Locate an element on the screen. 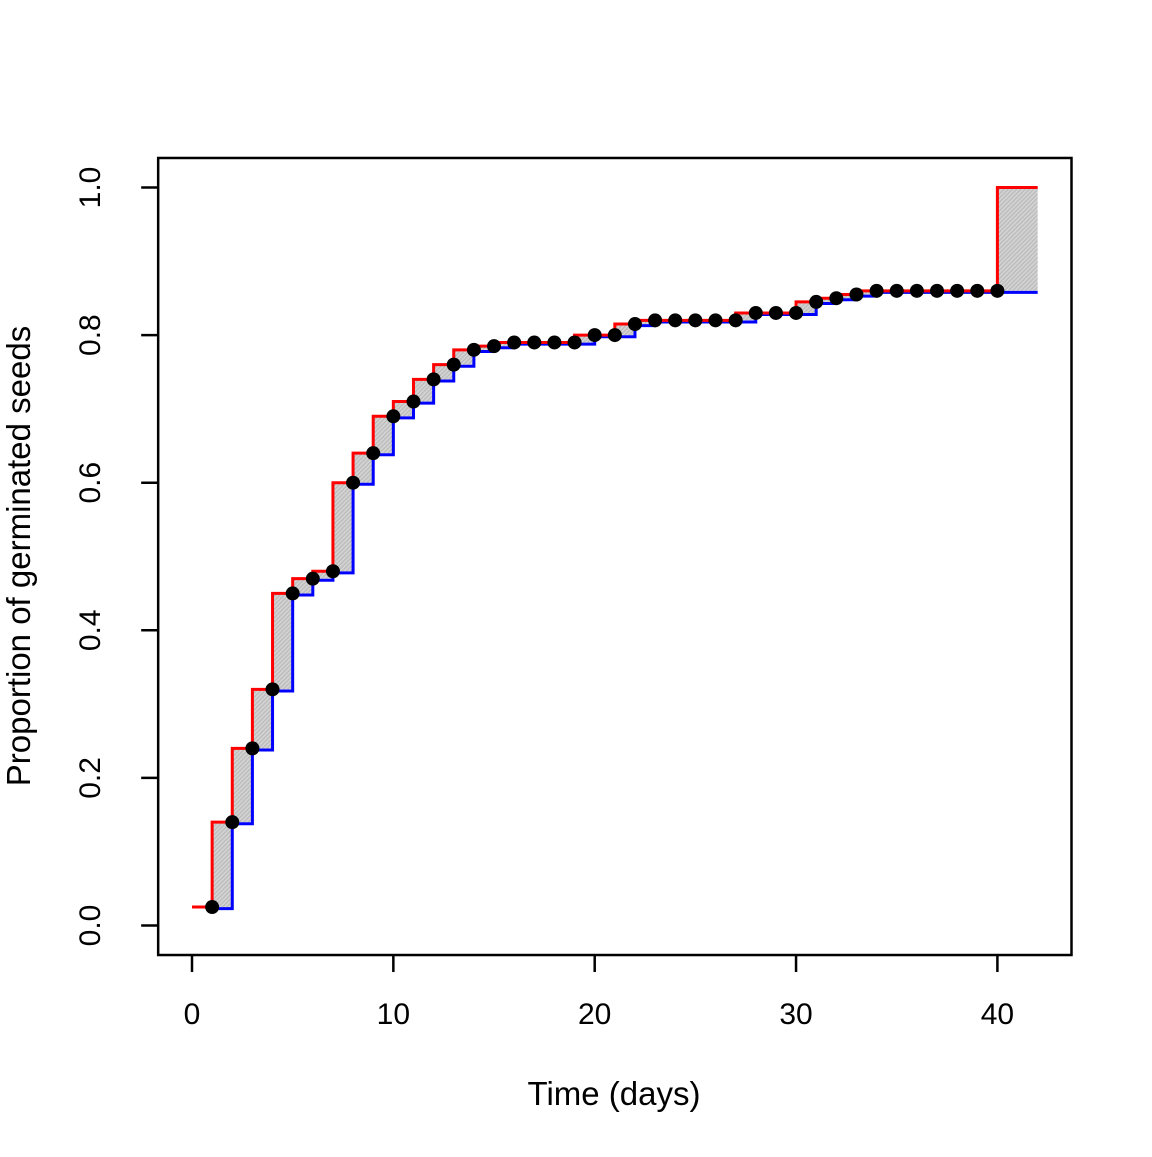 This screenshot has width=1152, height=1157. y-tick-label: 0.0 is located at coordinates (90, 926).